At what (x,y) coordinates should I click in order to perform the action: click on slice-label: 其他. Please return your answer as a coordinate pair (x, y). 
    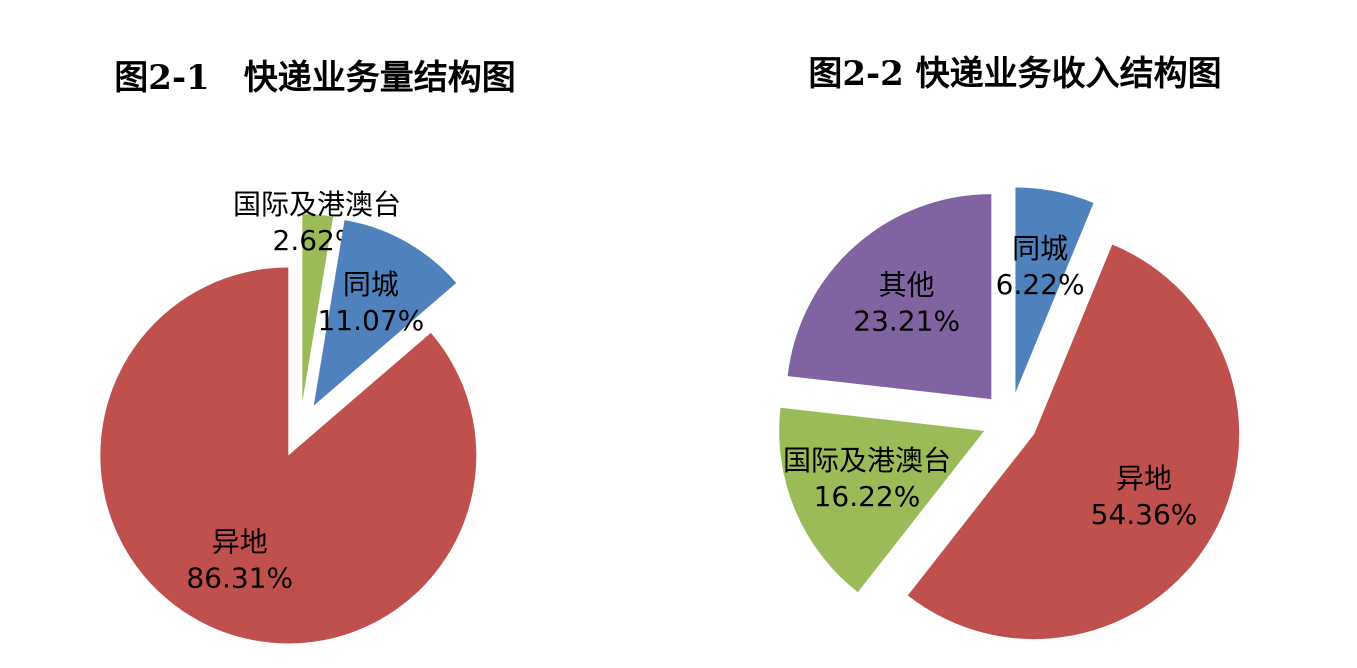
    Looking at the image, I should click on (907, 284).